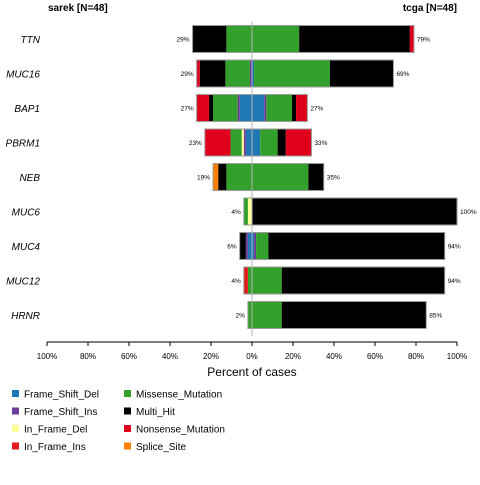  Describe the element at coordinates (468, 212) in the screenshot. I see `right-percent-label: 100%` at that location.